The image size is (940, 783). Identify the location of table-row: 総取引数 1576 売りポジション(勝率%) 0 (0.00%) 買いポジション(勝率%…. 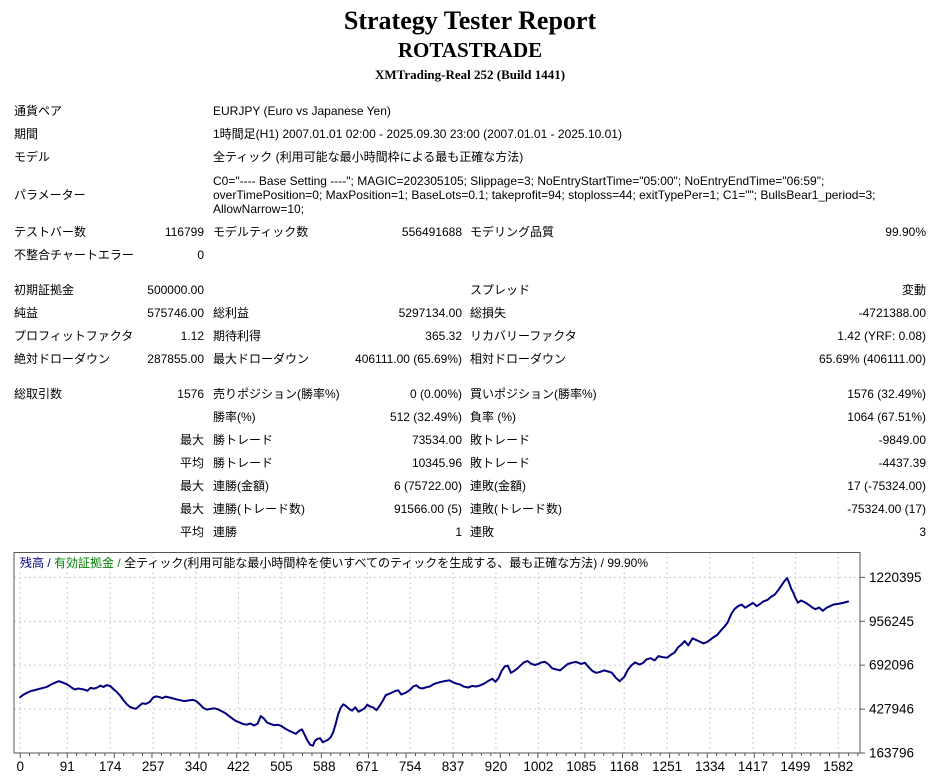
(470, 394).